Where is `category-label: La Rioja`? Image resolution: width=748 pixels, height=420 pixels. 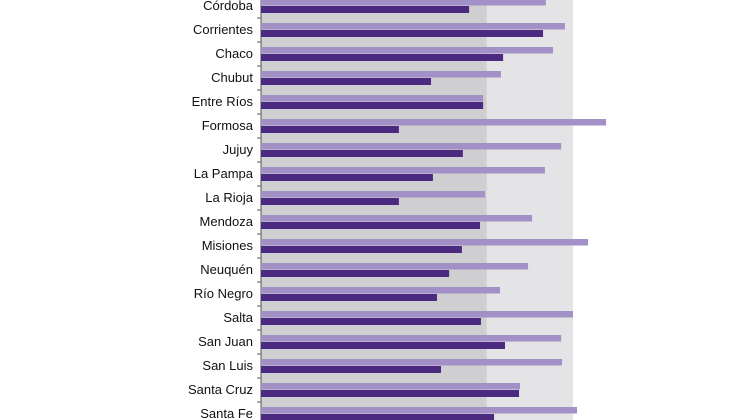 category-label: La Rioja is located at coordinates (229, 197).